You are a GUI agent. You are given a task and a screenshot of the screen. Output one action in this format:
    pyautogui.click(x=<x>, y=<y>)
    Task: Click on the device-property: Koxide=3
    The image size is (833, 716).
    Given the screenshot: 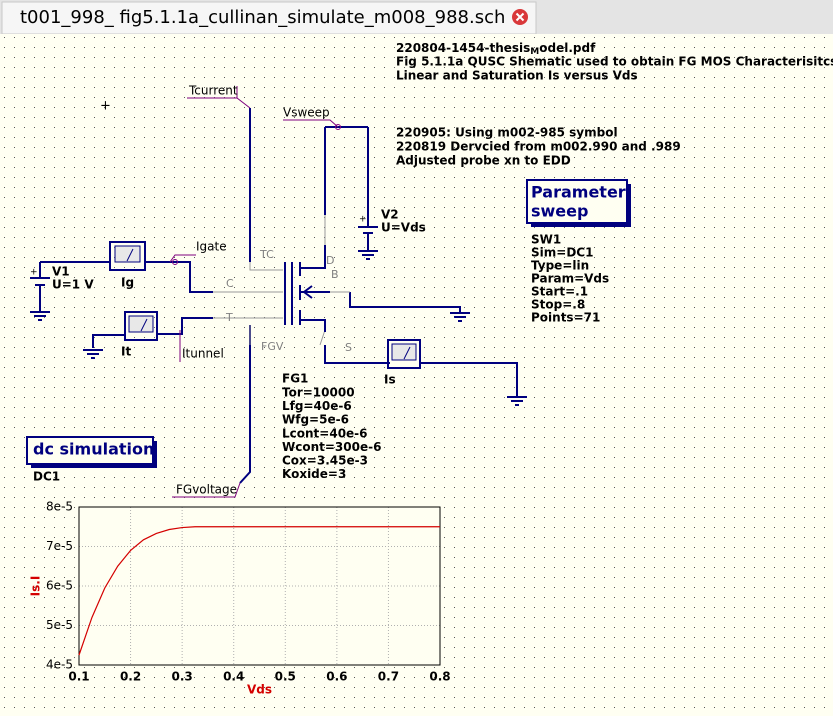 What is the action you would take?
    pyautogui.click(x=314, y=474)
    